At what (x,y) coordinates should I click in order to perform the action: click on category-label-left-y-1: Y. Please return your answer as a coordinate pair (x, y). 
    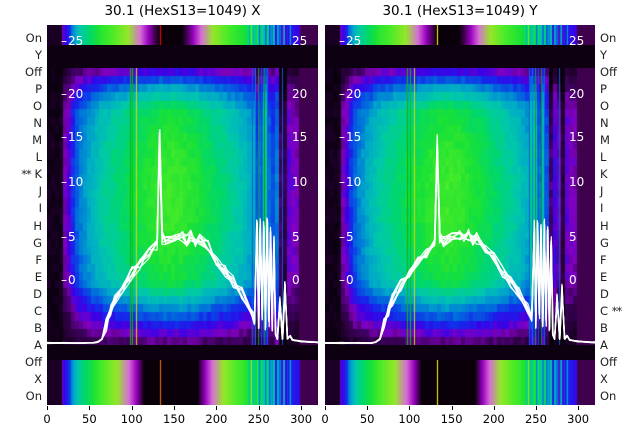
    Looking at the image, I should click on (38, 55).